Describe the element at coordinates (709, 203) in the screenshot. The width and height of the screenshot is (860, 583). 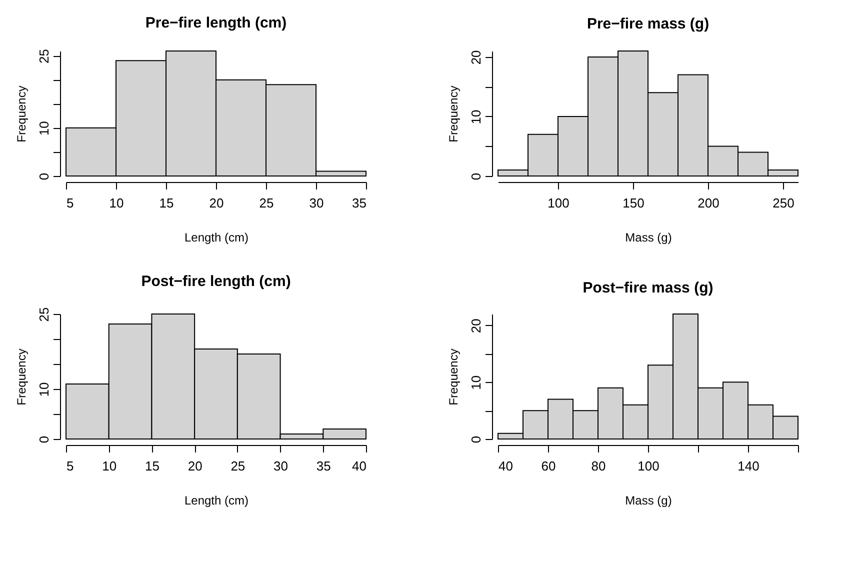
I see `x-tick-label: 200` at that location.